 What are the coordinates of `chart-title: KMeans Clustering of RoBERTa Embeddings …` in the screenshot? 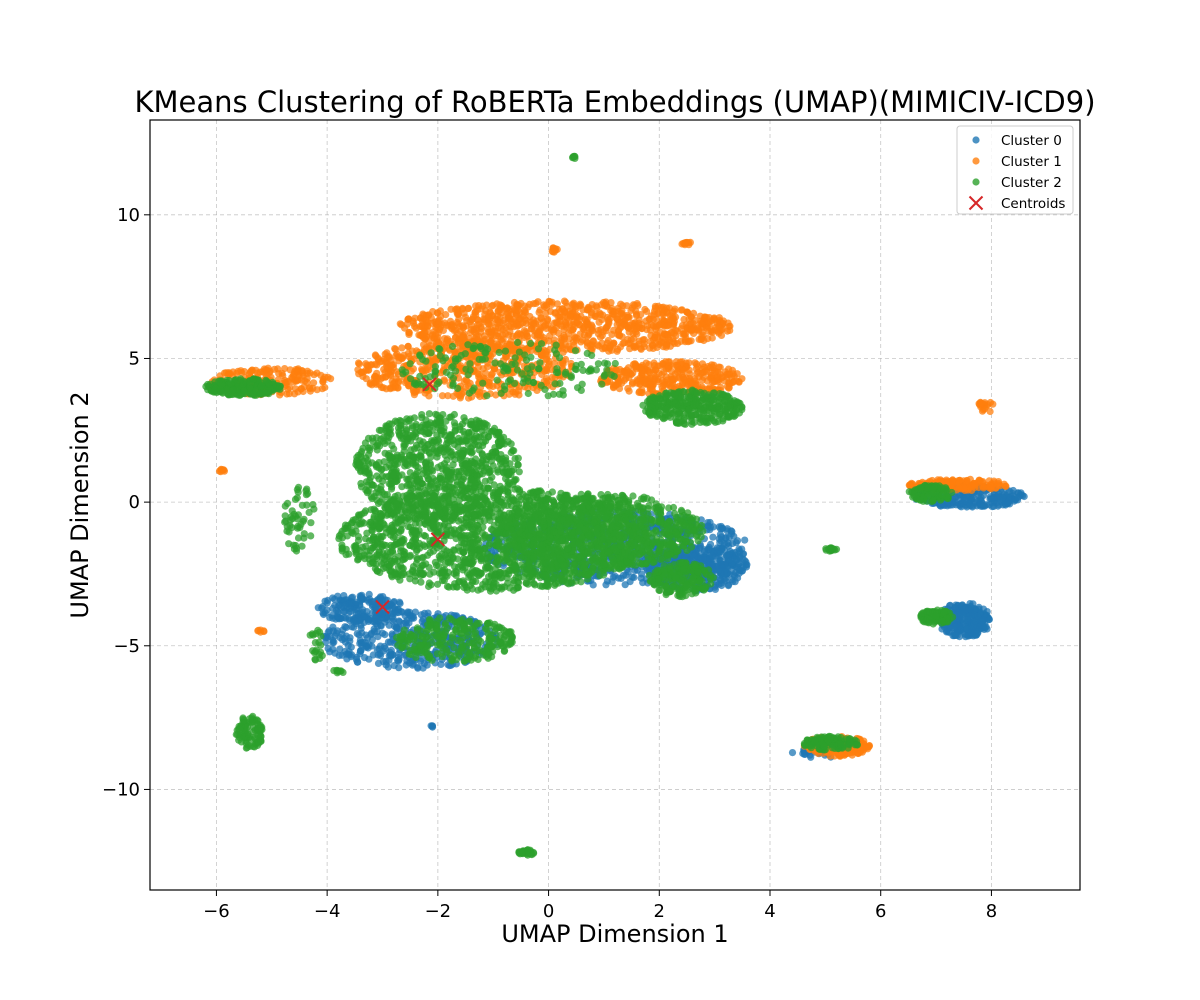 It's located at (614, 102).